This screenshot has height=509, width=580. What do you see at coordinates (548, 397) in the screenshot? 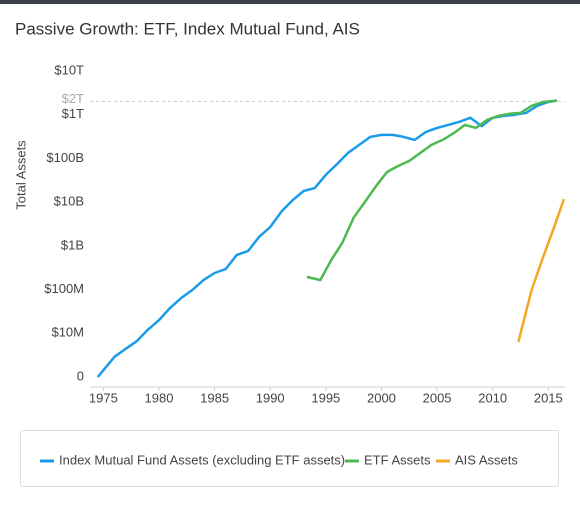
I see `x-tick-label: 2015` at bounding box center [548, 397].